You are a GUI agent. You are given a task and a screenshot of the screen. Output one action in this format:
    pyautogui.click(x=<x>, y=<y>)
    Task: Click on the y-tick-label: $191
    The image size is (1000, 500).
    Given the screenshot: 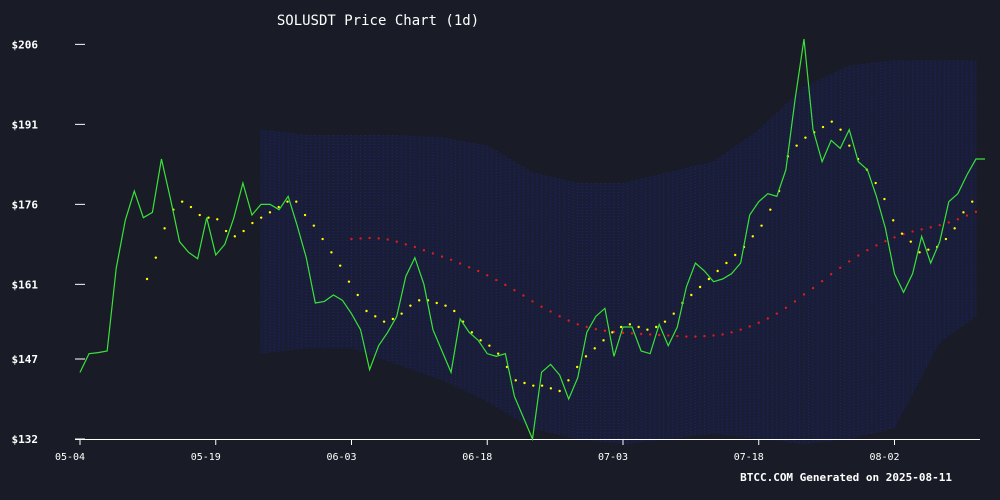 What is the action you would take?
    pyautogui.click(x=25, y=124)
    